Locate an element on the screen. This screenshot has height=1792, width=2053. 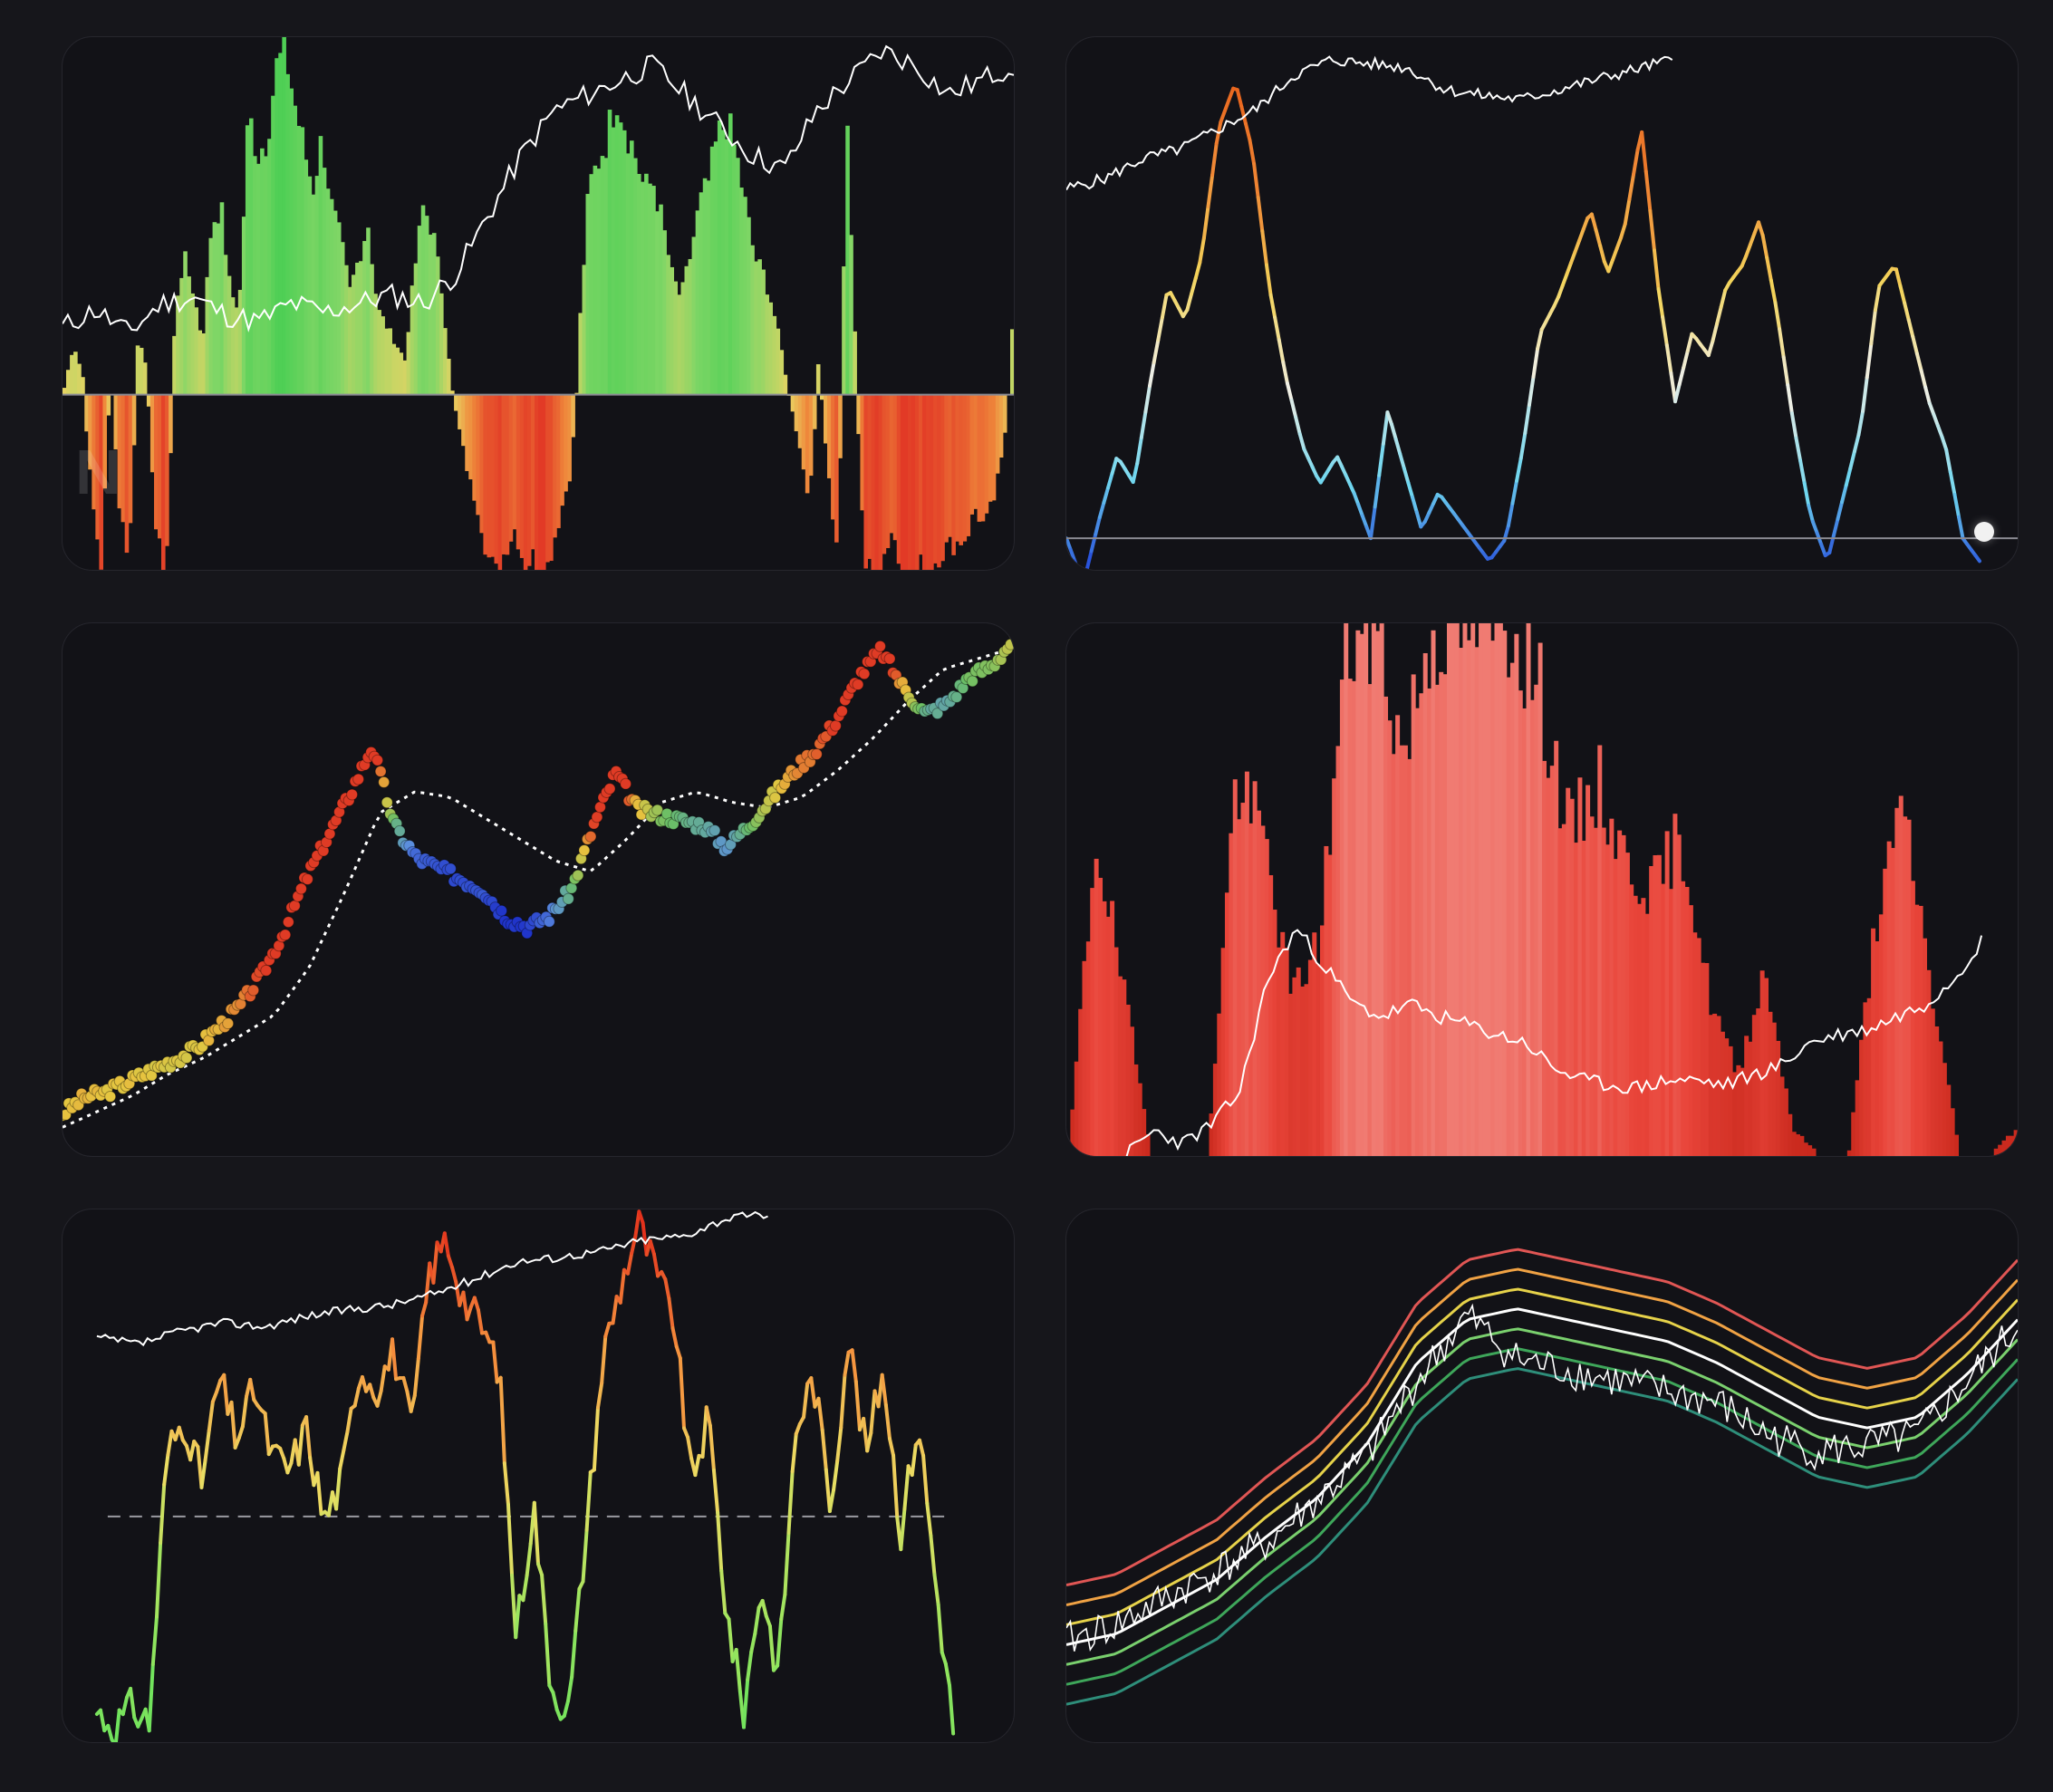
current-value-marker is located at coordinates (1984, 532).